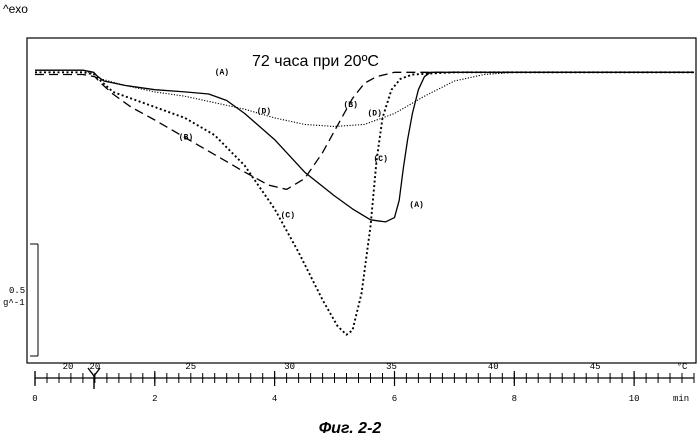  Describe the element at coordinates (68, 367) in the screenshot. I see `x-axis-temperature-label-1: 20` at that location.